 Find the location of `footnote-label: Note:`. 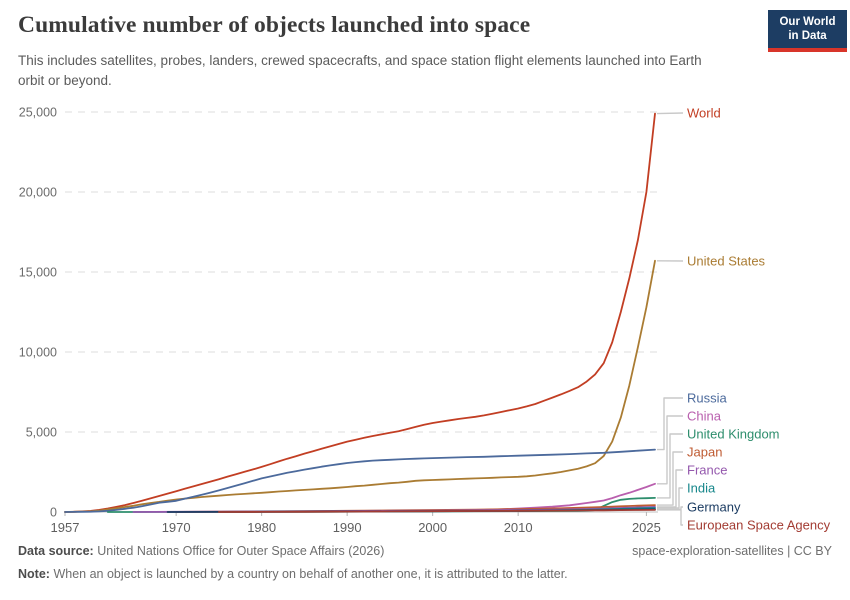

footnote-label: Note: is located at coordinates (34, 574).